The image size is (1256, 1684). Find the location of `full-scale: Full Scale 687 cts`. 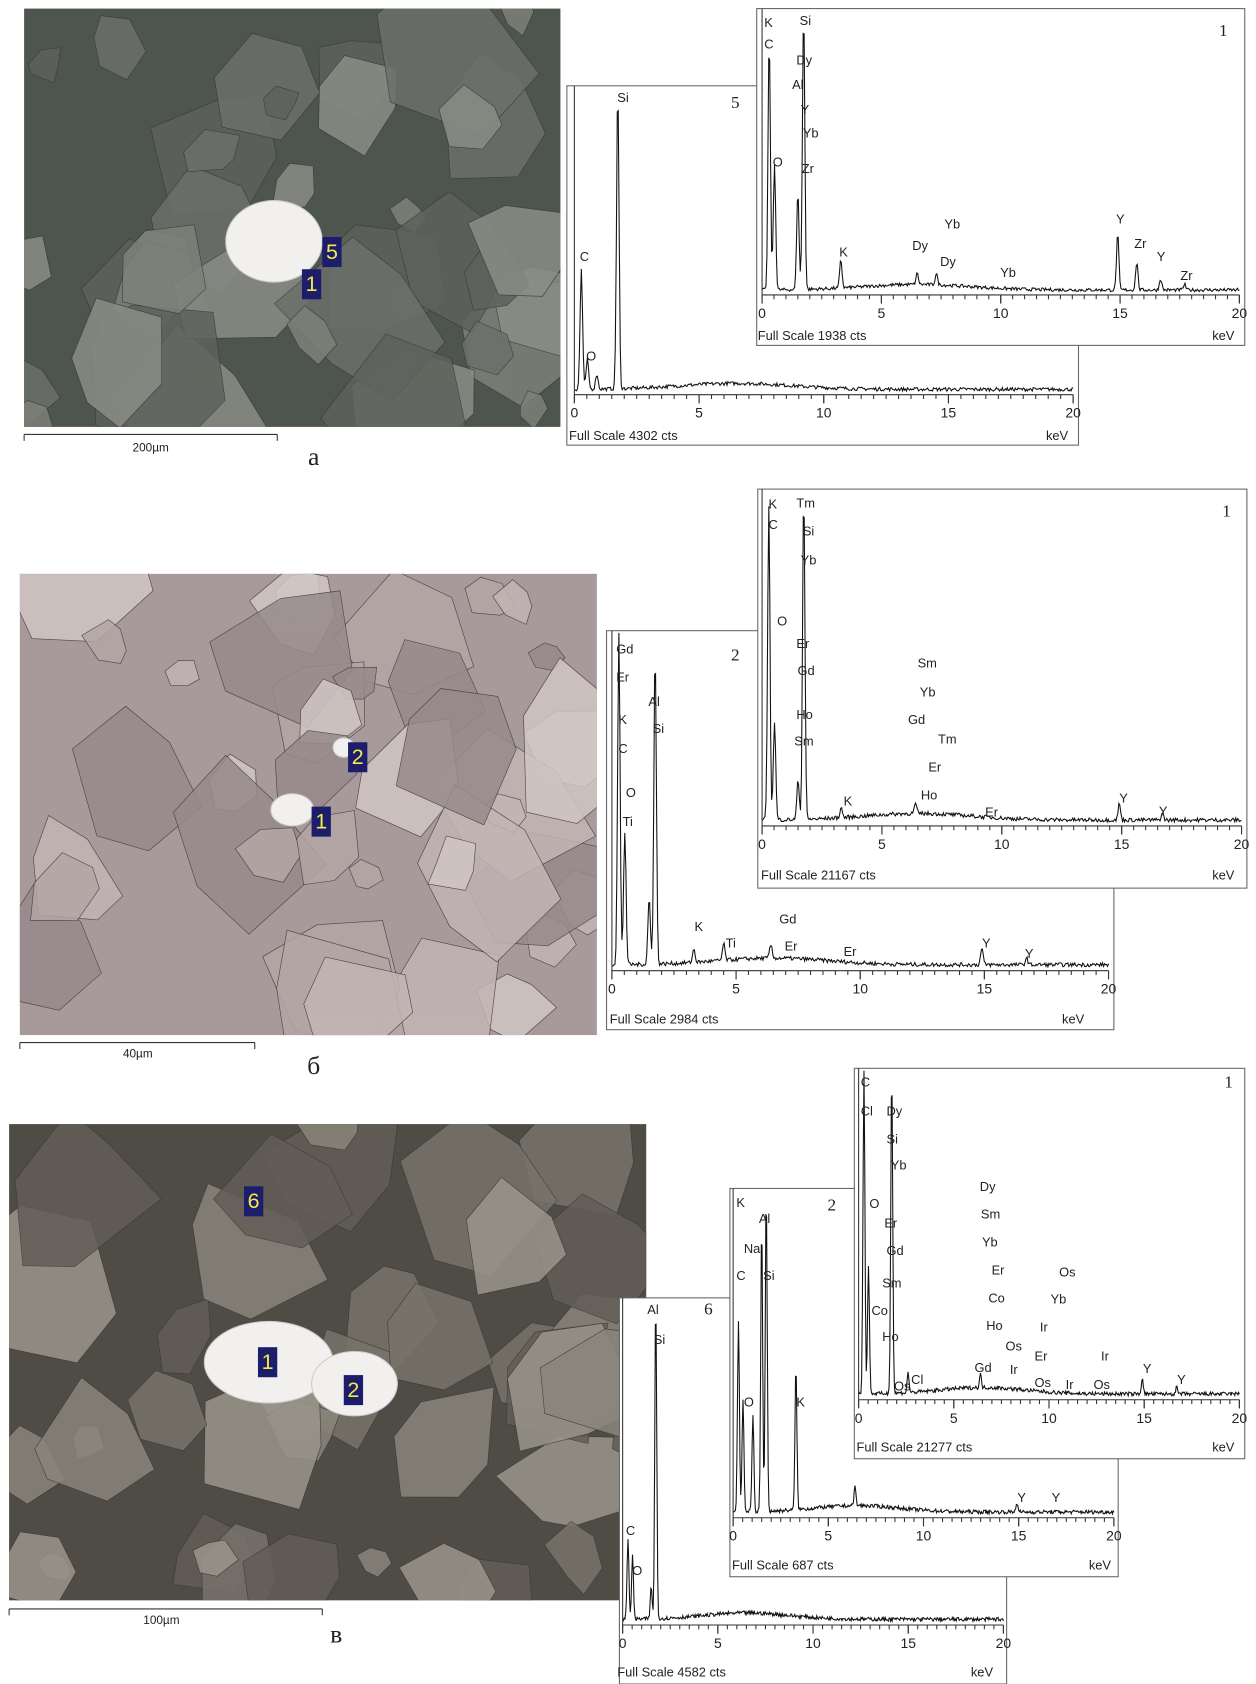

full-scale: Full Scale 687 cts is located at coordinates (782, 1564).